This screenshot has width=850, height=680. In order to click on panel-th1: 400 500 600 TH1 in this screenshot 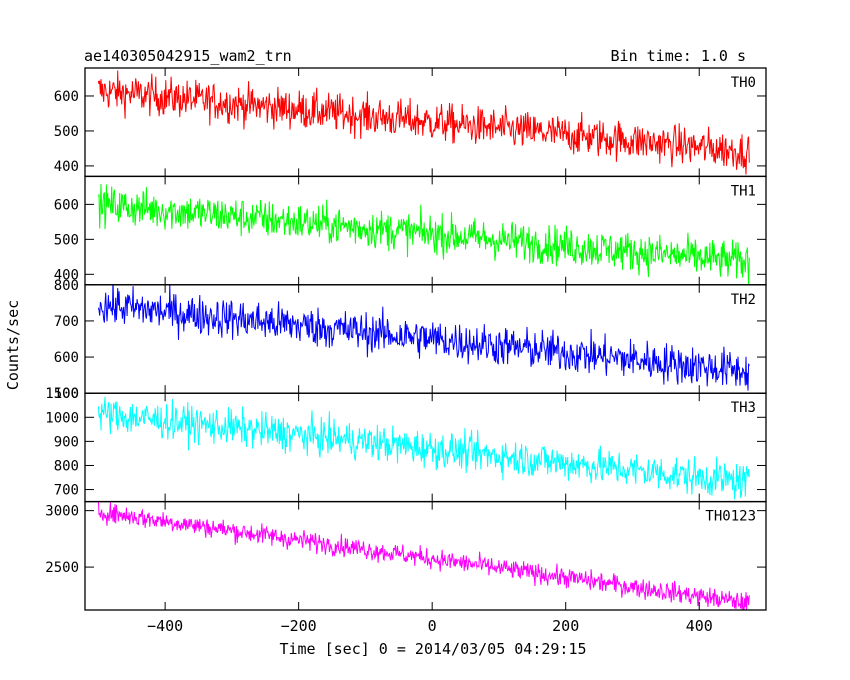, I will do `click(410, 230)`.